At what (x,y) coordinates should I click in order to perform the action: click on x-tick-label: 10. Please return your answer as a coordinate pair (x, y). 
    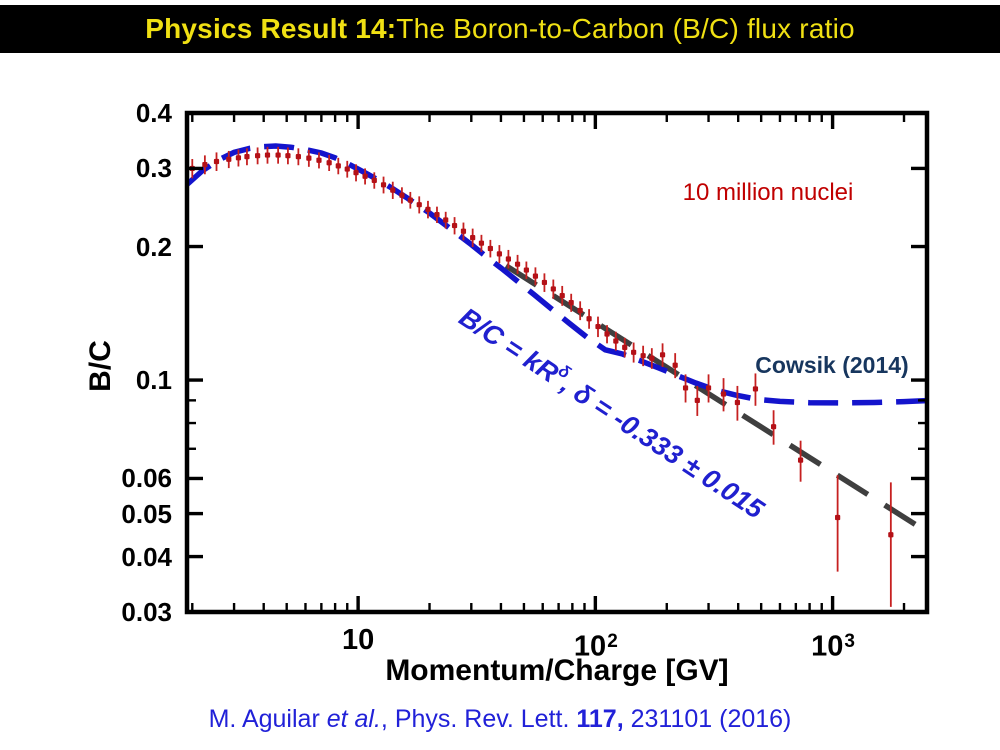
    Looking at the image, I should click on (358, 640).